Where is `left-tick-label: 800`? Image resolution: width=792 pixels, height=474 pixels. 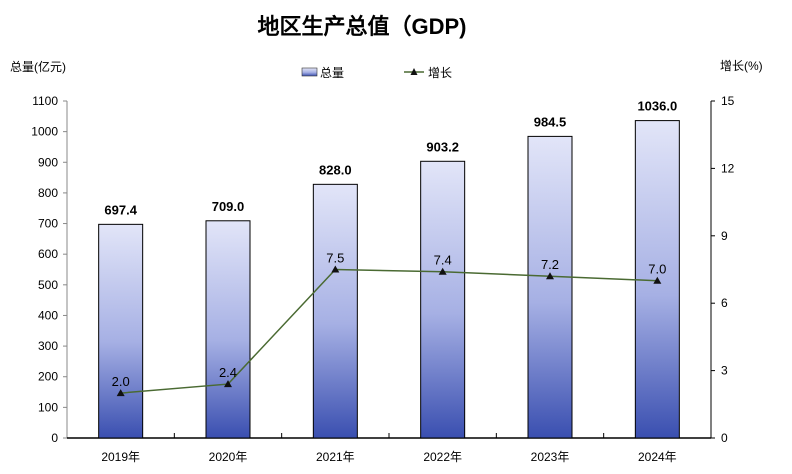 left-tick-label: 800 is located at coordinates (48, 193).